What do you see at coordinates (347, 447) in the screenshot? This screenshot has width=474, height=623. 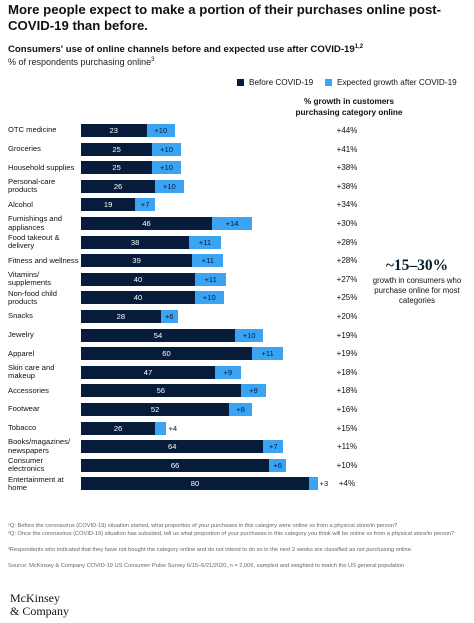 I see `growth-percent: +11%` at bounding box center [347, 447].